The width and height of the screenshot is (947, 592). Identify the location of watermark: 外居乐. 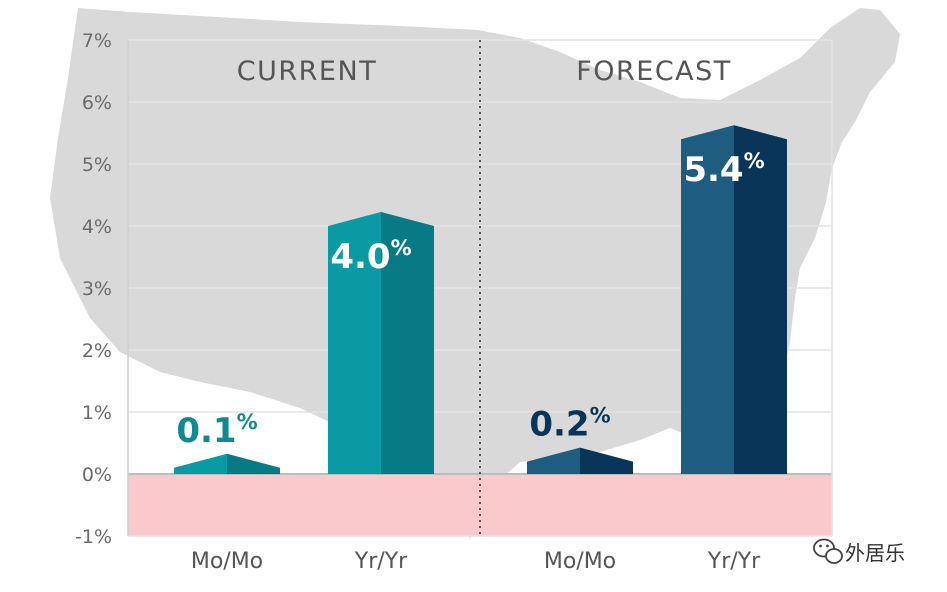
(859, 551).